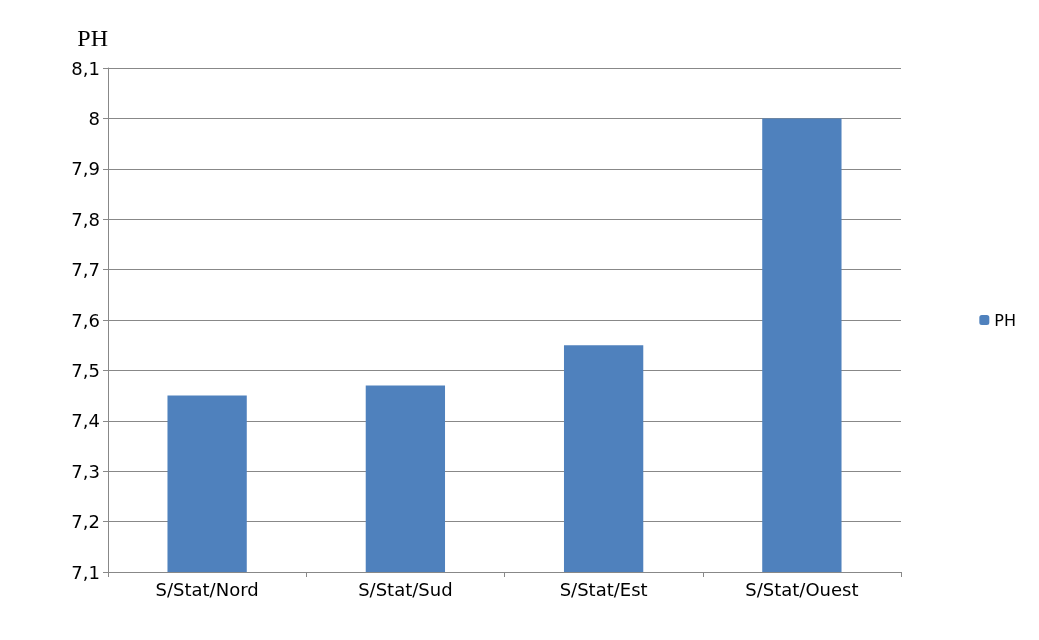 The image size is (1039, 640). What do you see at coordinates (85, 219) in the screenshot?
I see `y-tick-label: 7,8` at bounding box center [85, 219].